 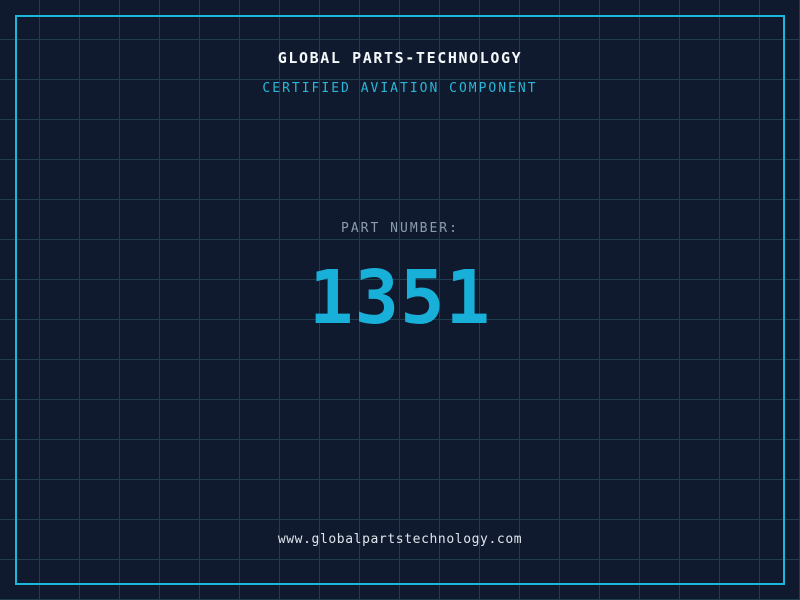 What do you see at coordinates (400, 88) in the screenshot?
I see `certification-subtitle: CERTIFIED AVIATION COMPONENT` at bounding box center [400, 88].